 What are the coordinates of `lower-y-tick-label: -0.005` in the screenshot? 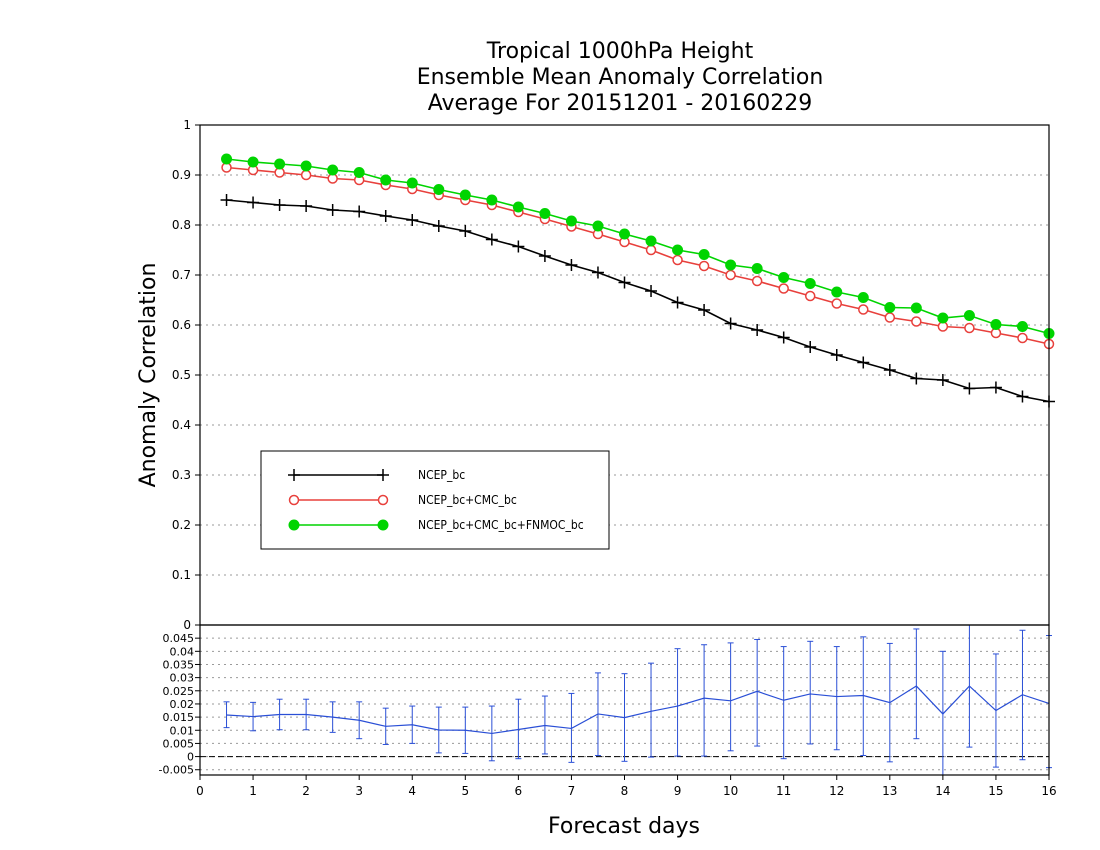 It's located at (176, 770).